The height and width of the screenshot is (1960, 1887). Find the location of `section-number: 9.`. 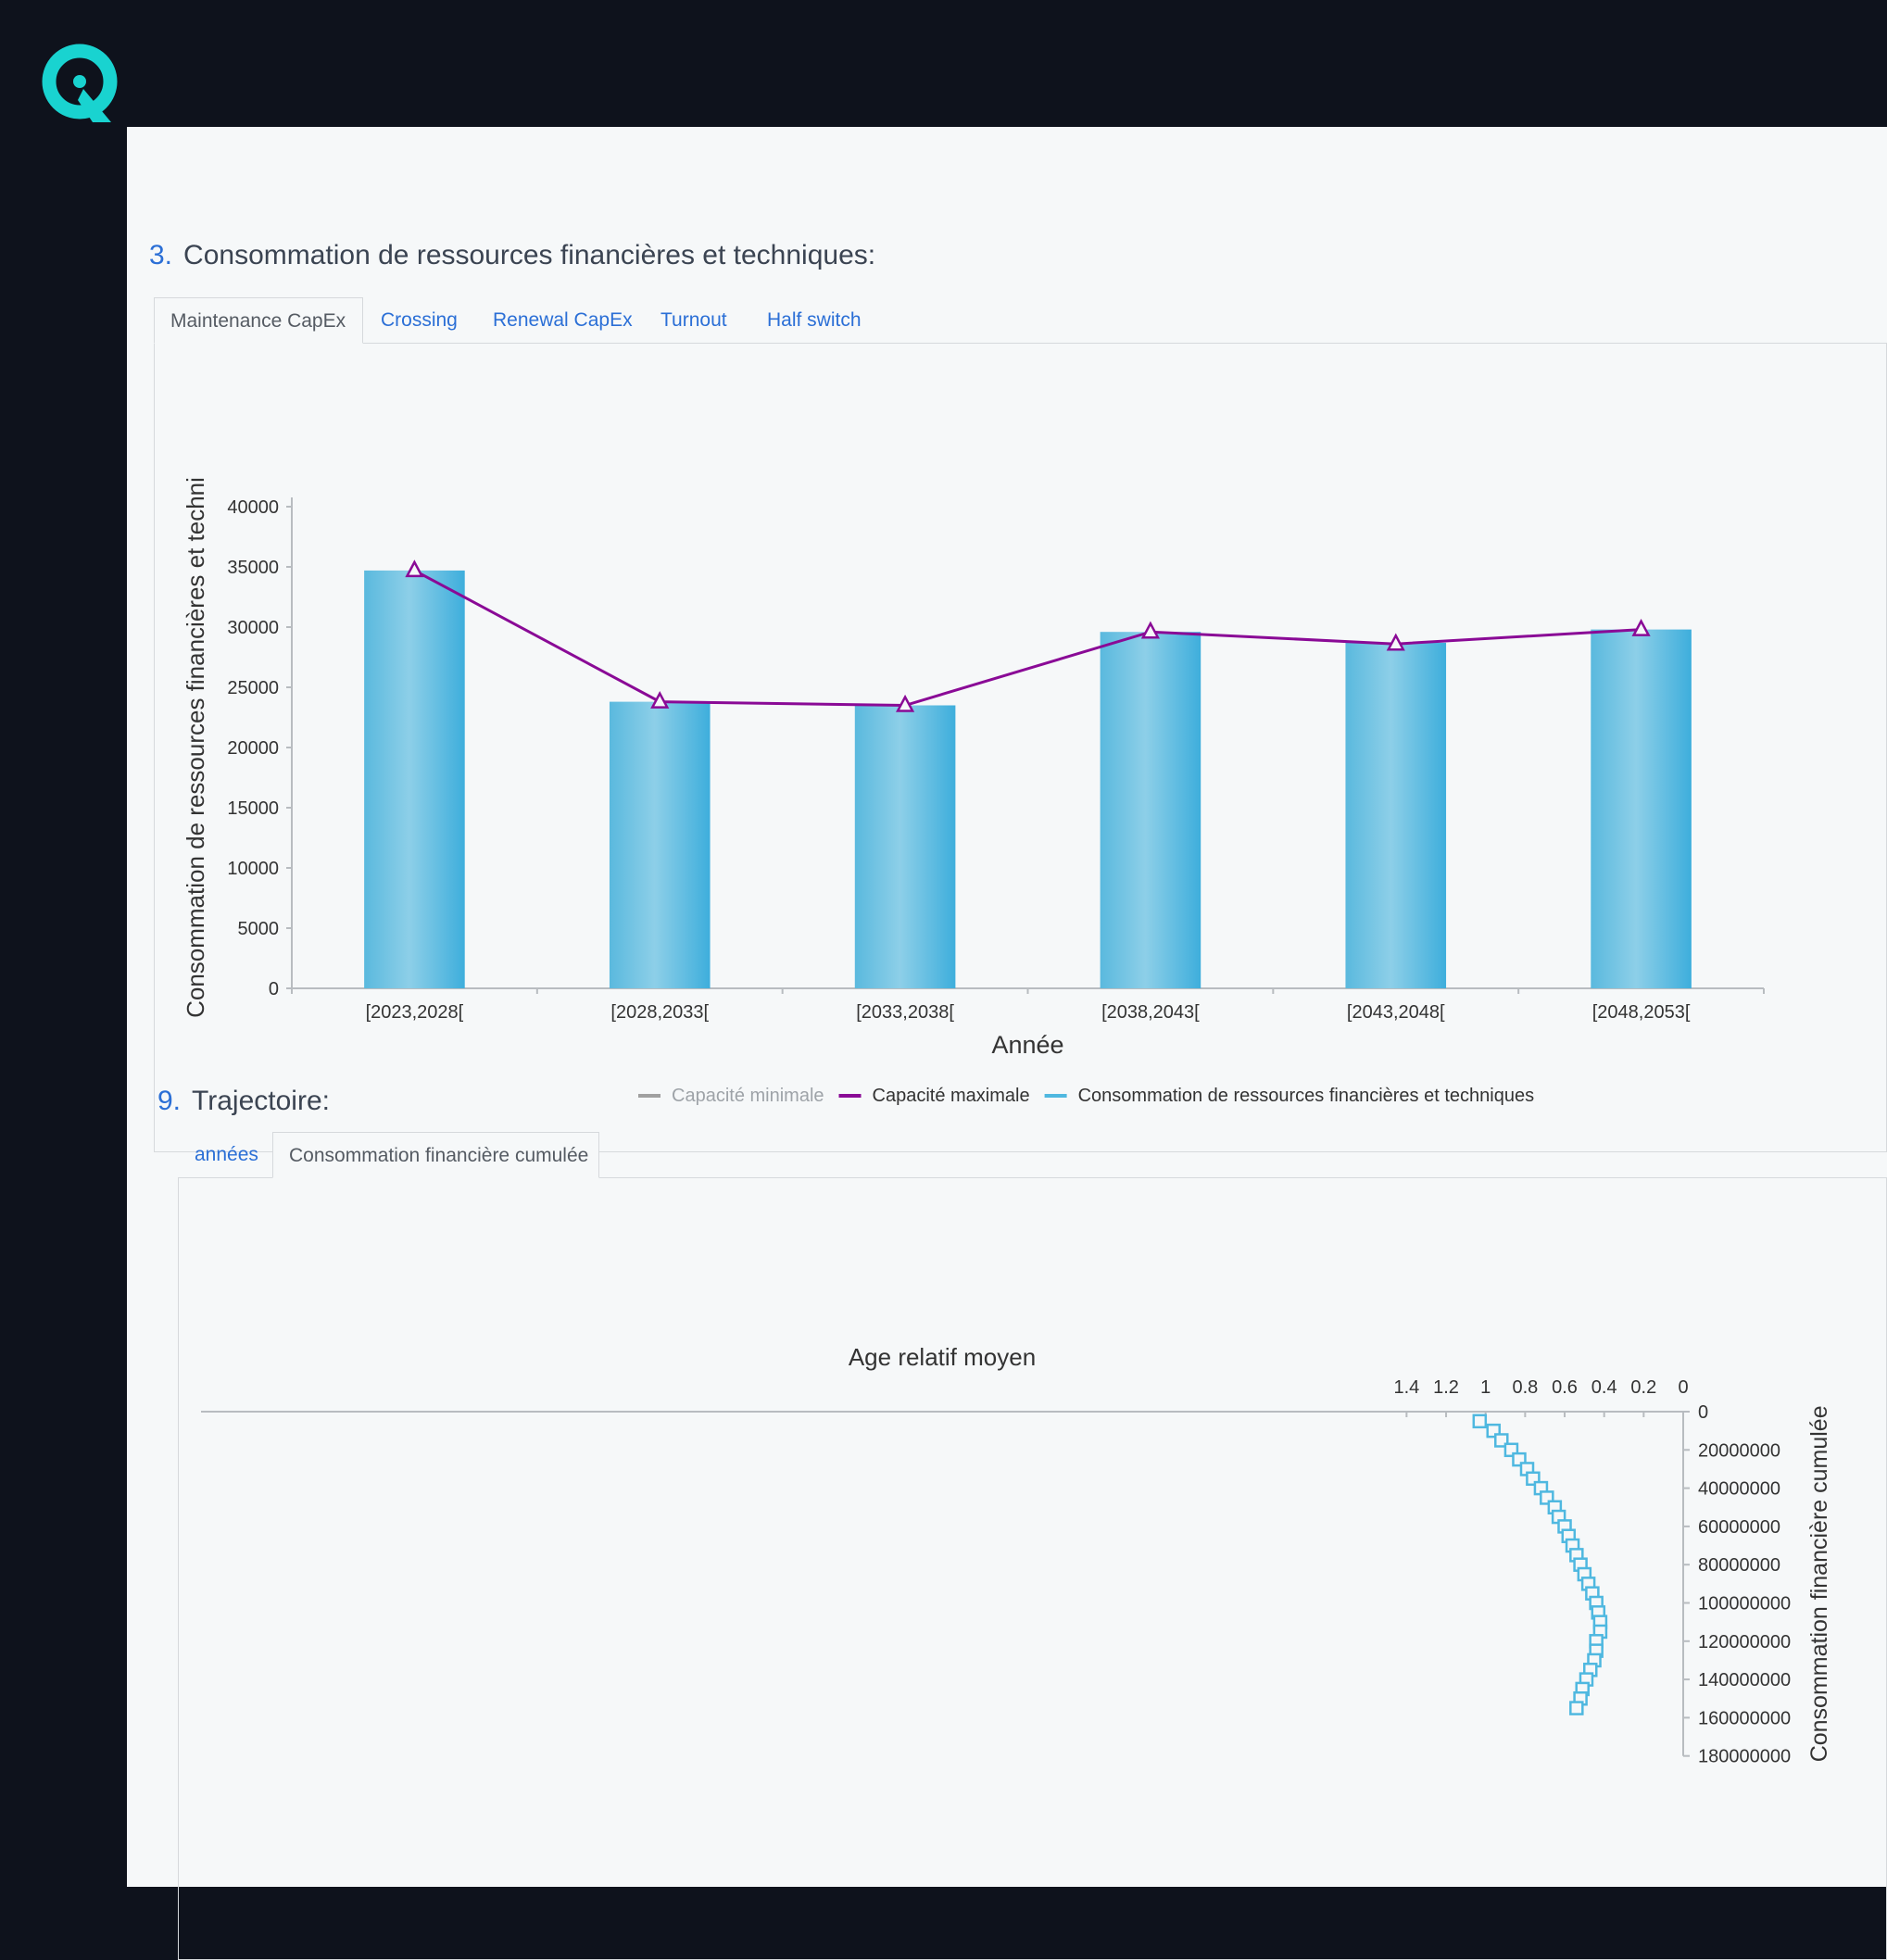

section-number: 9. is located at coordinates (169, 1101).